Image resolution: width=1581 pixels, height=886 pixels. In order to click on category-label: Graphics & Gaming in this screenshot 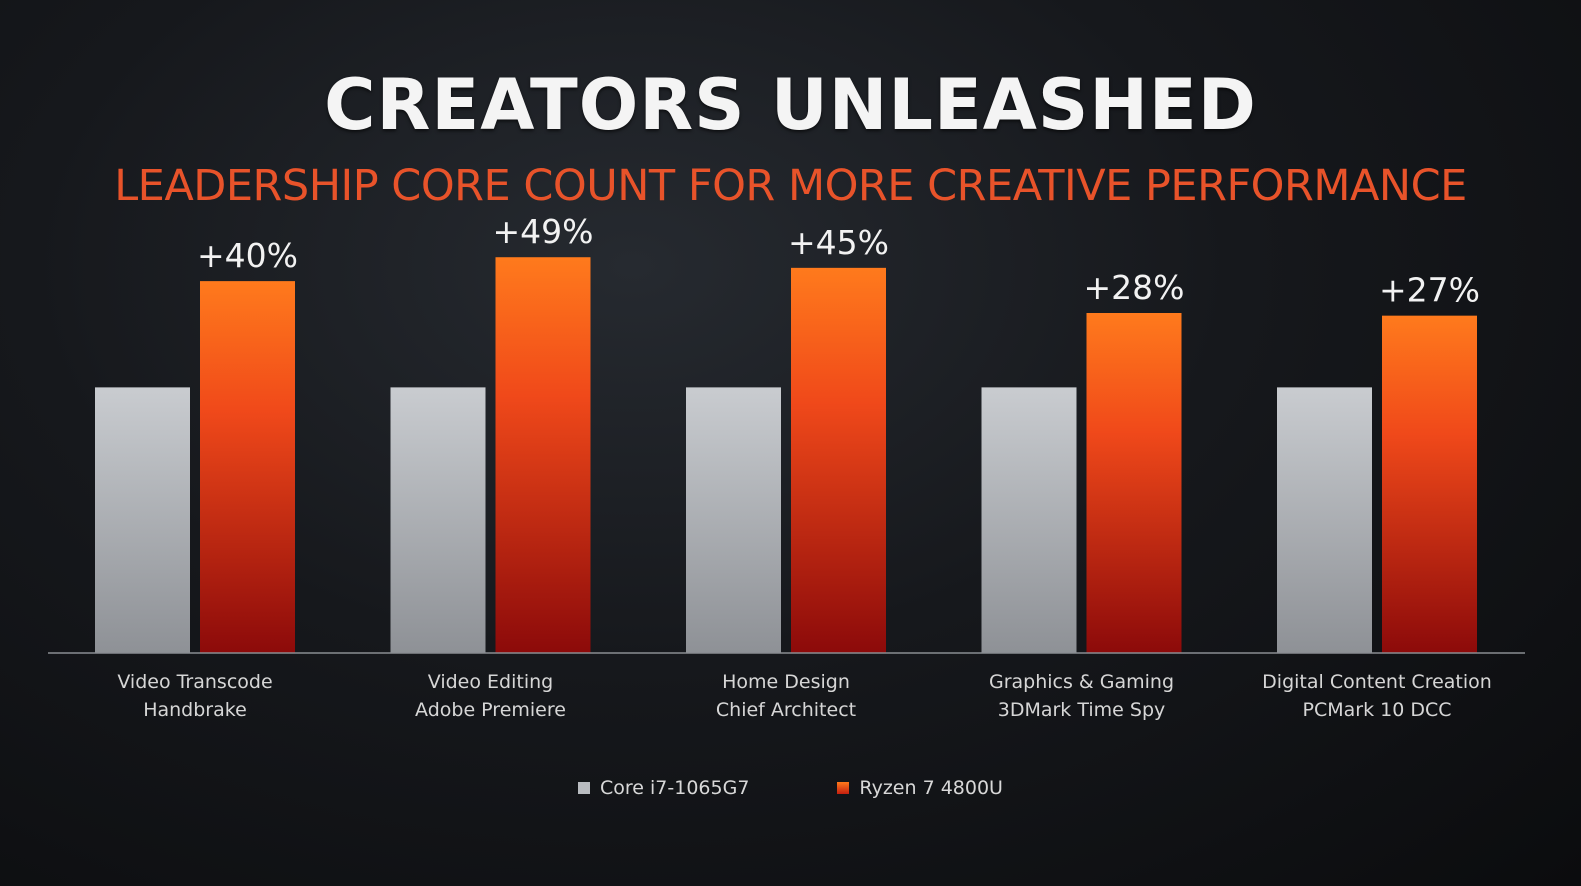, I will do `click(1081, 682)`.